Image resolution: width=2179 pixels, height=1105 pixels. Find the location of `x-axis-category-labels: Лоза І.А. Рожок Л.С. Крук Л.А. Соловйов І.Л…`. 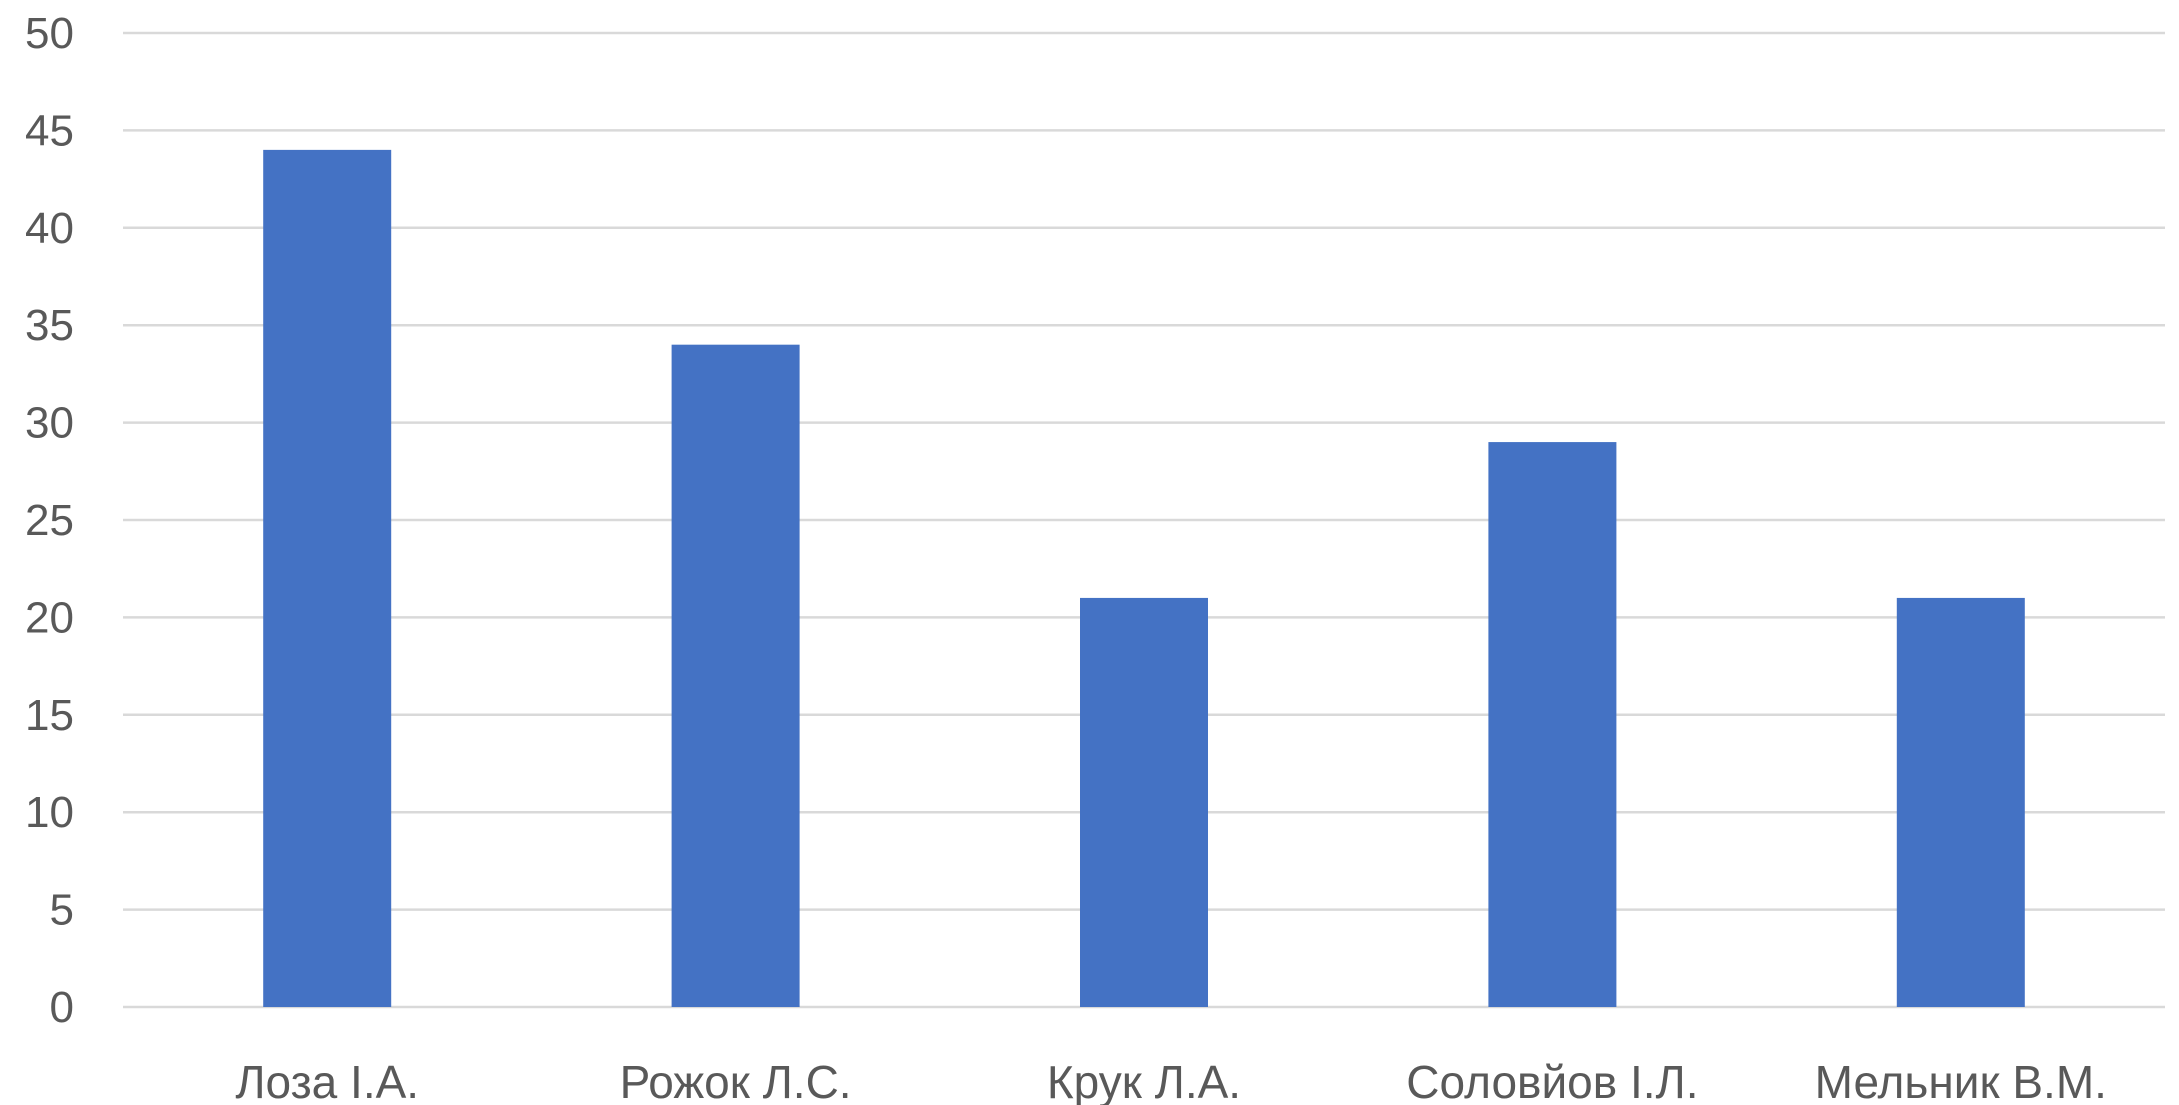

x-axis-category-labels: Лоза І.А. Рожок Л.С. Крук Л.А. Соловйов І.Л… is located at coordinates (1171, 1080).